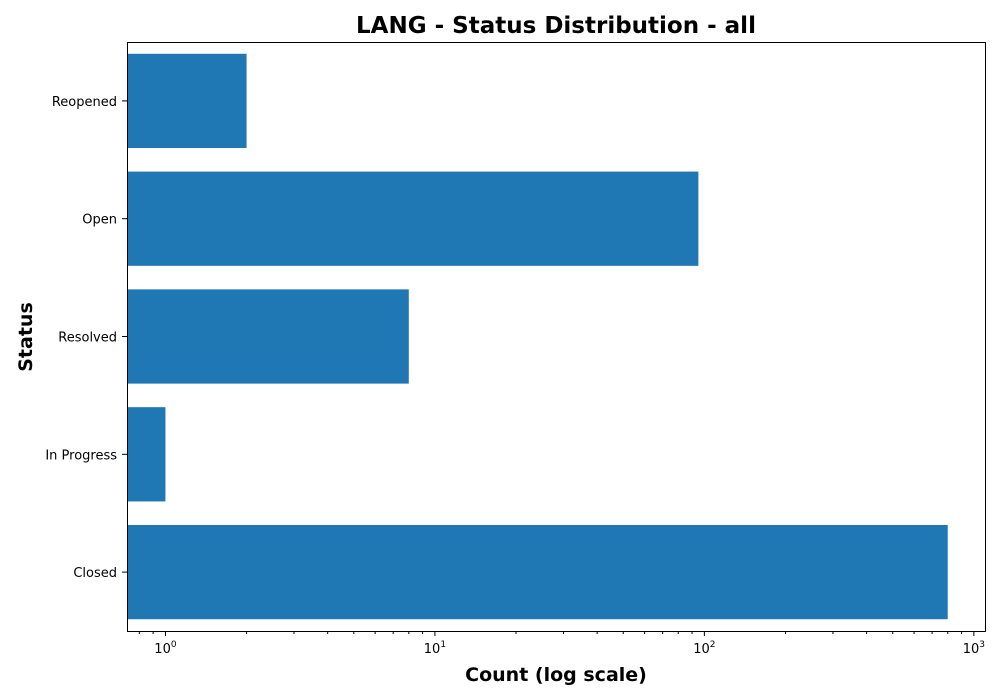  I want to click on x-tick-label: 100, so click(165, 648).